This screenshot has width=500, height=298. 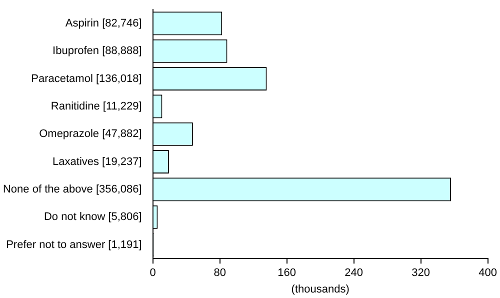 I want to click on y-tick-label: Do not know [5,806], so click(x=93, y=217).